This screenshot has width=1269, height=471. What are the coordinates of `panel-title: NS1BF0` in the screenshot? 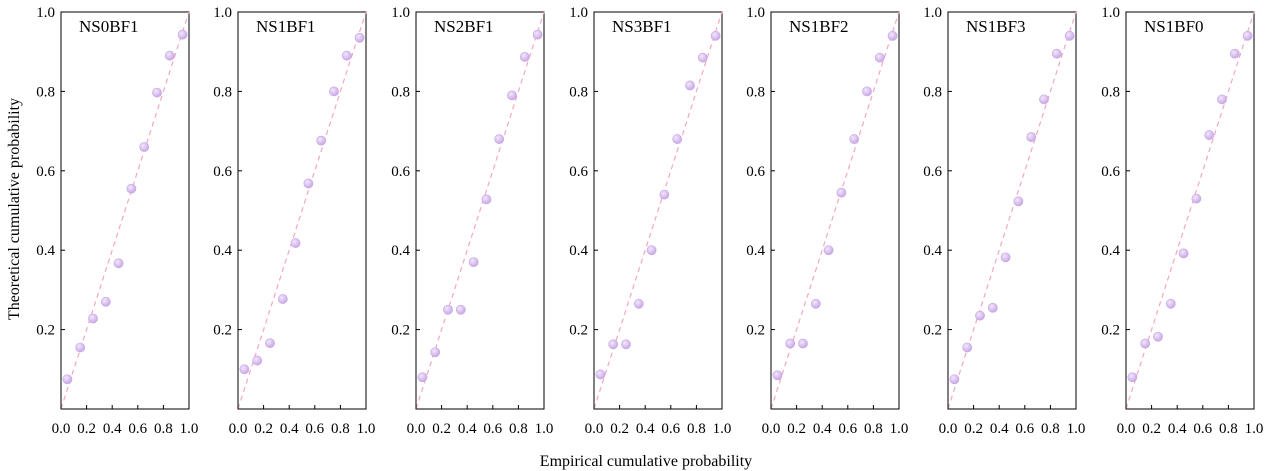 It's located at (1174, 26).